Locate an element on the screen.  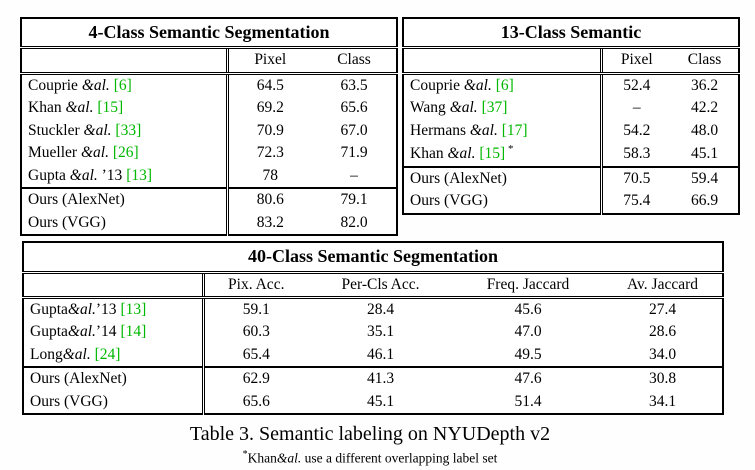
method-cell: Gupta &al. ’13 [13] is located at coordinates (124, 176).